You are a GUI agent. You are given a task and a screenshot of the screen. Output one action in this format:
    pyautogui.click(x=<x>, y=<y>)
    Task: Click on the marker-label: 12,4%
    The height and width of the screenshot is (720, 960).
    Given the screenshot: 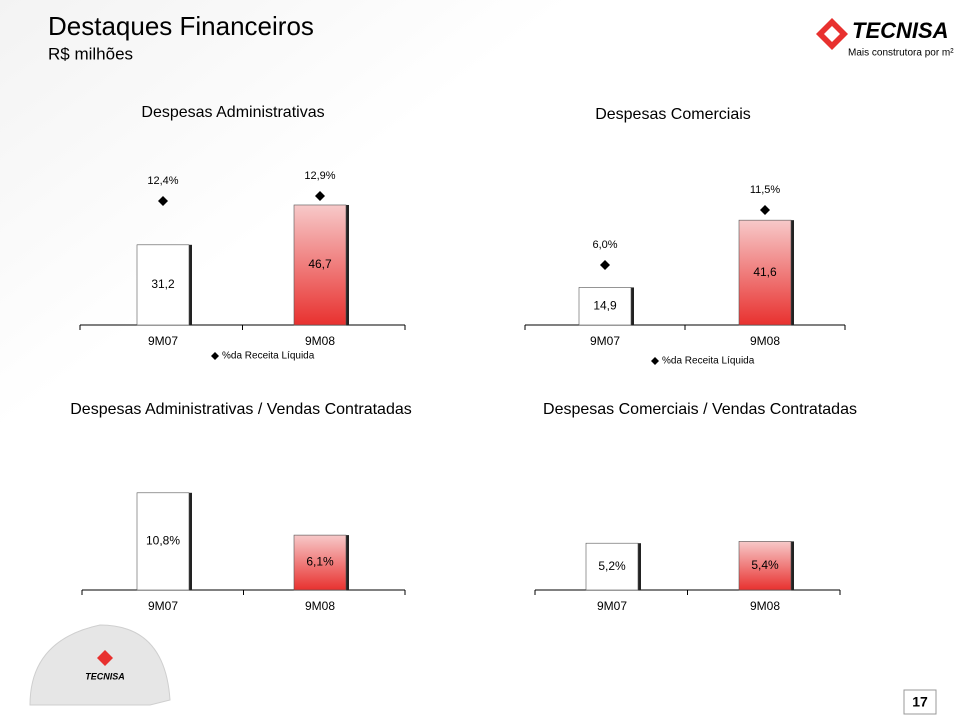 What is the action you would take?
    pyautogui.click(x=162, y=181)
    